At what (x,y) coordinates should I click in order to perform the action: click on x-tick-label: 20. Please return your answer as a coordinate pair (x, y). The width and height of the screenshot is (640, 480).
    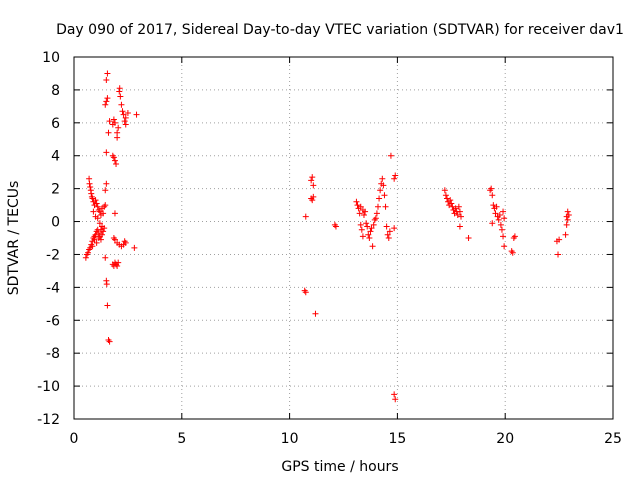
    Looking at the image, I should click on (505, 439).